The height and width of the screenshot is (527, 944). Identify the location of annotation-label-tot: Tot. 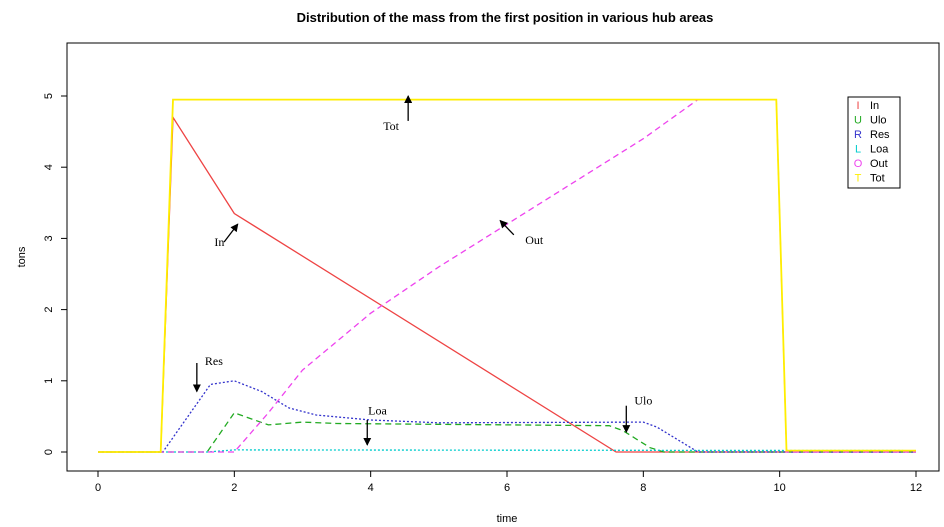
(391, 126).